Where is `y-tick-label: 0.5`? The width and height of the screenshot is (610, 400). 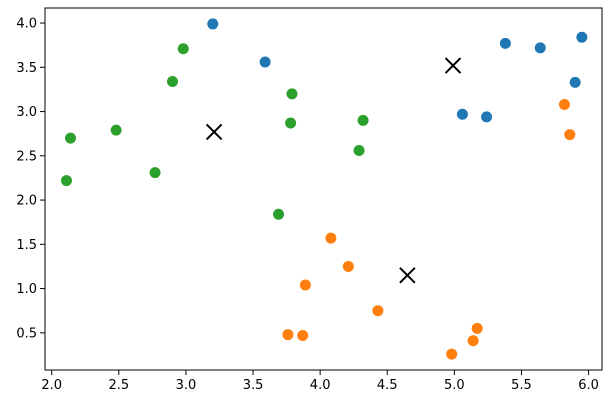 y-tick-label: 0.5 is located at coordinates (26, 333).